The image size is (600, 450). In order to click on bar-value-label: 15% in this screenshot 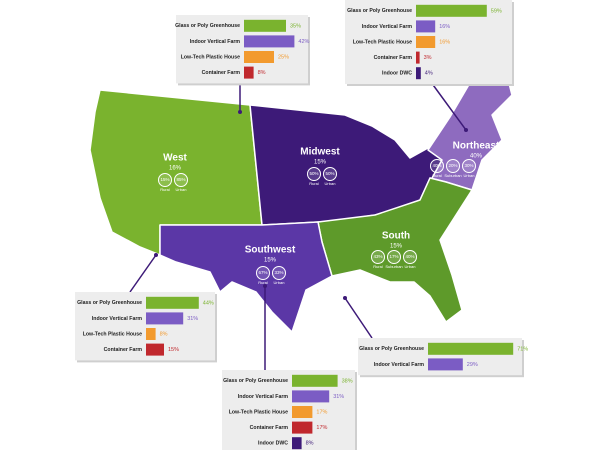, I will do `click(173, 350)`.